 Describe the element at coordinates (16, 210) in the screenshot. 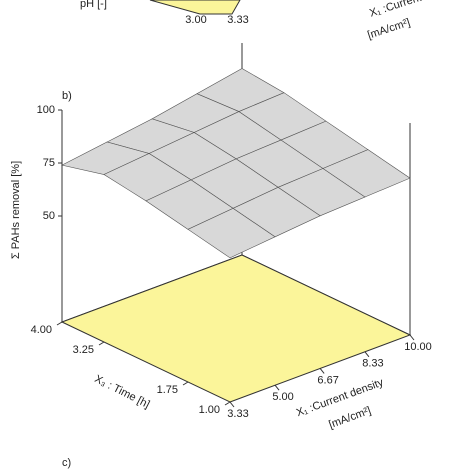

I see `z-axis-label: Σ PAHs removal [%]` at that location.